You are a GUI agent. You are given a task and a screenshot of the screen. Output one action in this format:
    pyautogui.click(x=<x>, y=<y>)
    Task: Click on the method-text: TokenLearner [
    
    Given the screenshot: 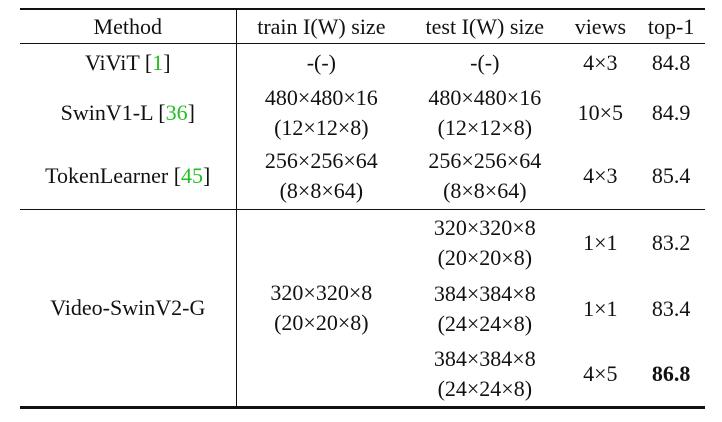 What is the action you would take?
    pyautogui.click(x=113, y=176)
    